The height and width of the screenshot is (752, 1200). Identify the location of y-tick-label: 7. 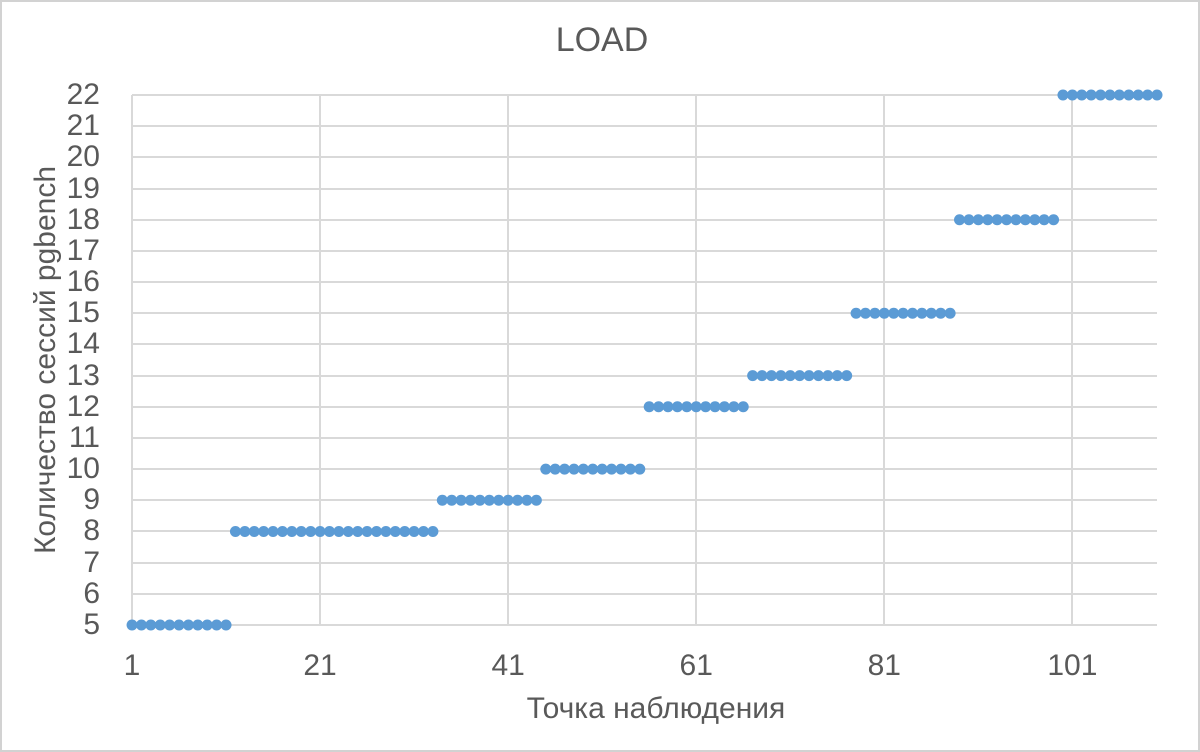
(91, 562).